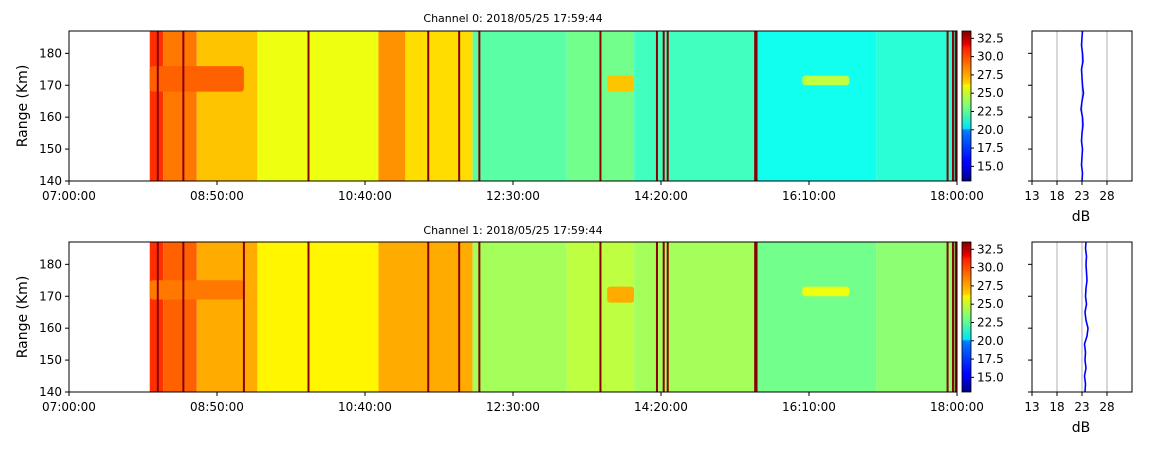  What do you see at coordinates (512, 230) in the screenshot?
I see `channel-1-title: Channel 1: 2018/05/25 17:59:44` at bounding box center [512, 230].